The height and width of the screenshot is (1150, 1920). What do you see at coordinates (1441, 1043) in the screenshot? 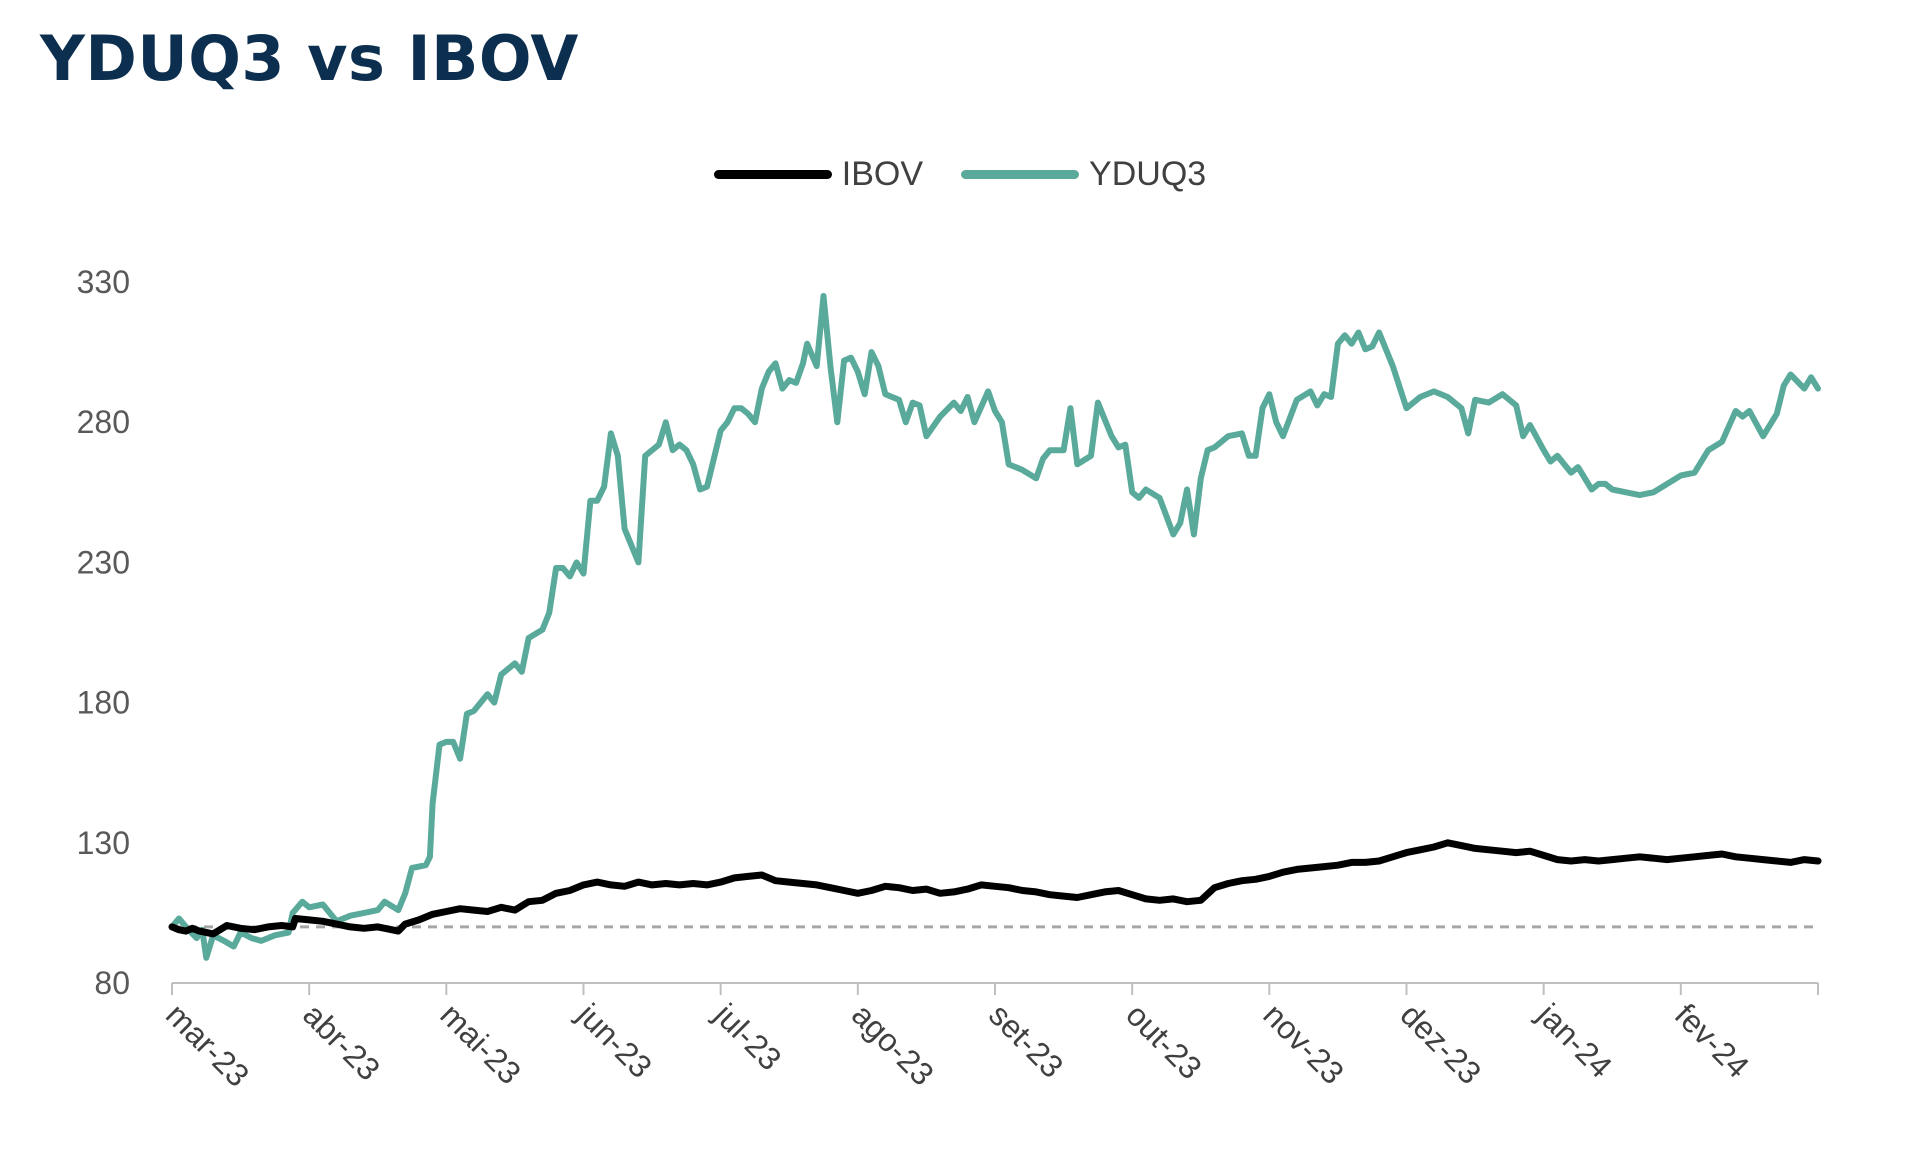
I see `x-tick-label: dez-23` at bounding box center [1441, 1043].